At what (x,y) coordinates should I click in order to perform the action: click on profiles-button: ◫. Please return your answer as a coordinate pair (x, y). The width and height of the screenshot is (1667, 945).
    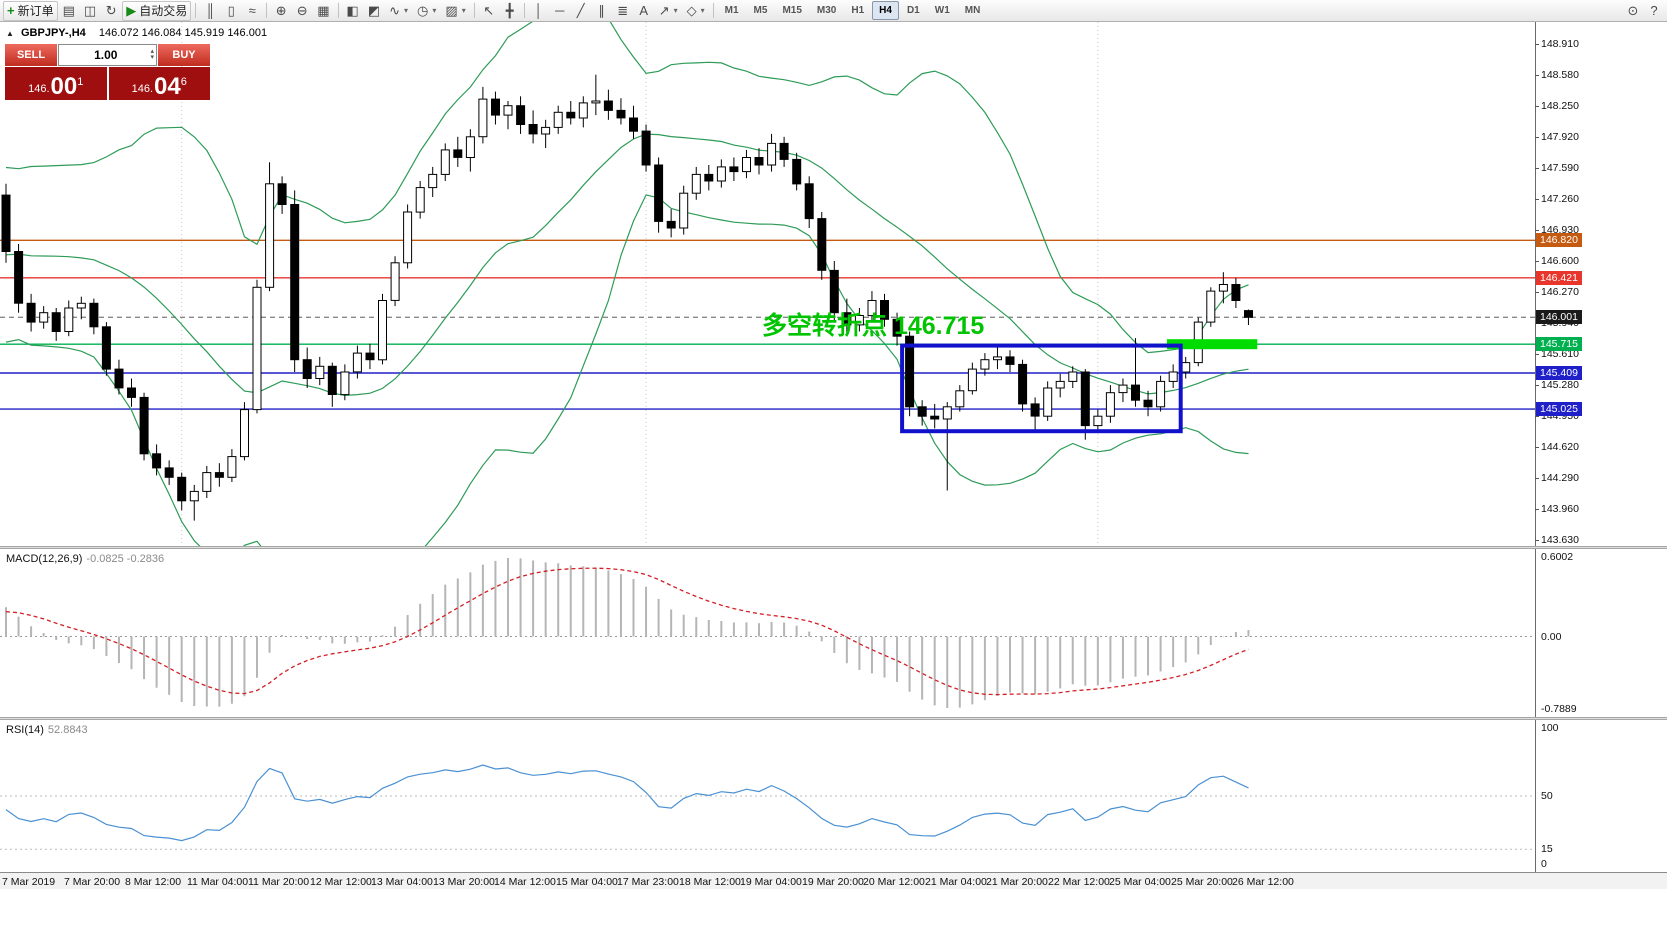
    Looking at the image, I should click on (90, 11).